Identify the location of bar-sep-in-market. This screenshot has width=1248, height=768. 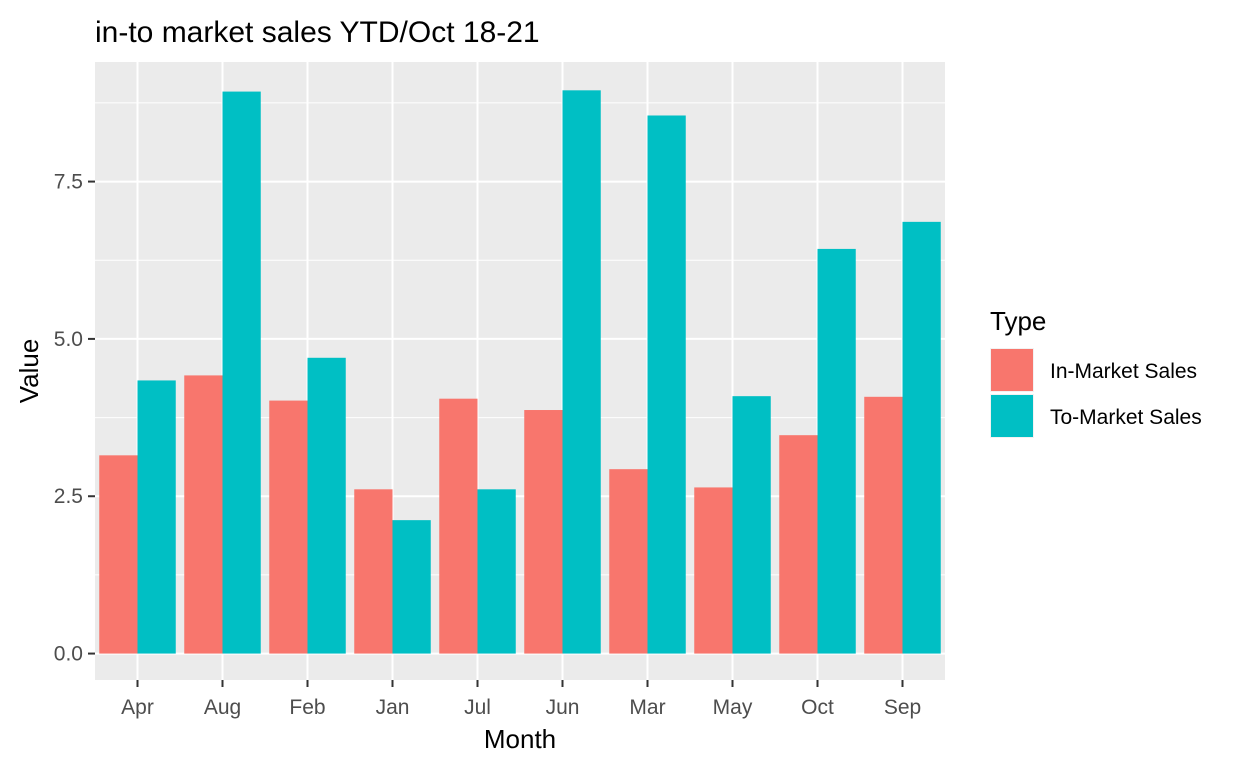
(883, 525).